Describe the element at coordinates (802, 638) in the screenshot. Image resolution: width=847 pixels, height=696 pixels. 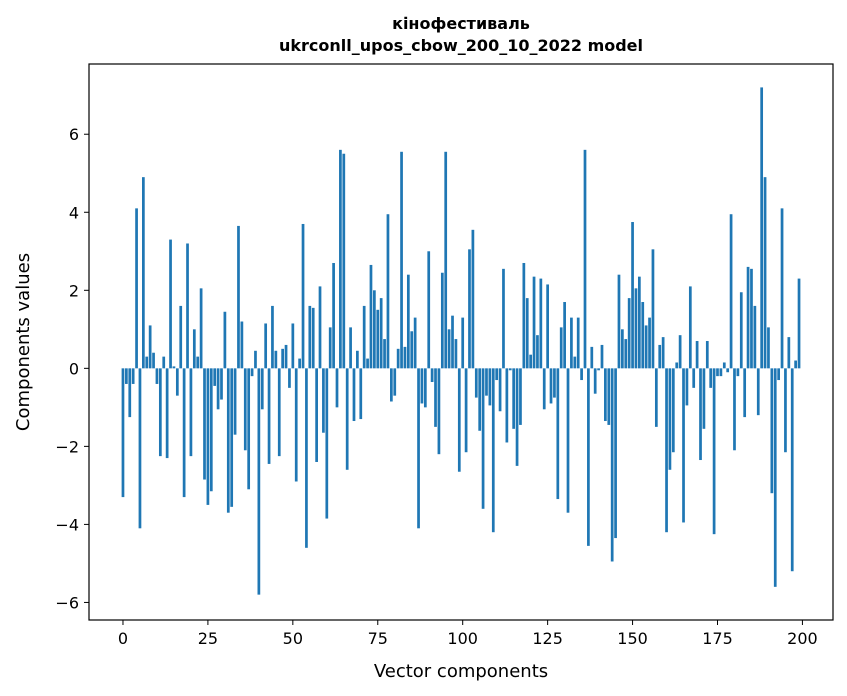
I see `x-tick-label: 200` at that location.